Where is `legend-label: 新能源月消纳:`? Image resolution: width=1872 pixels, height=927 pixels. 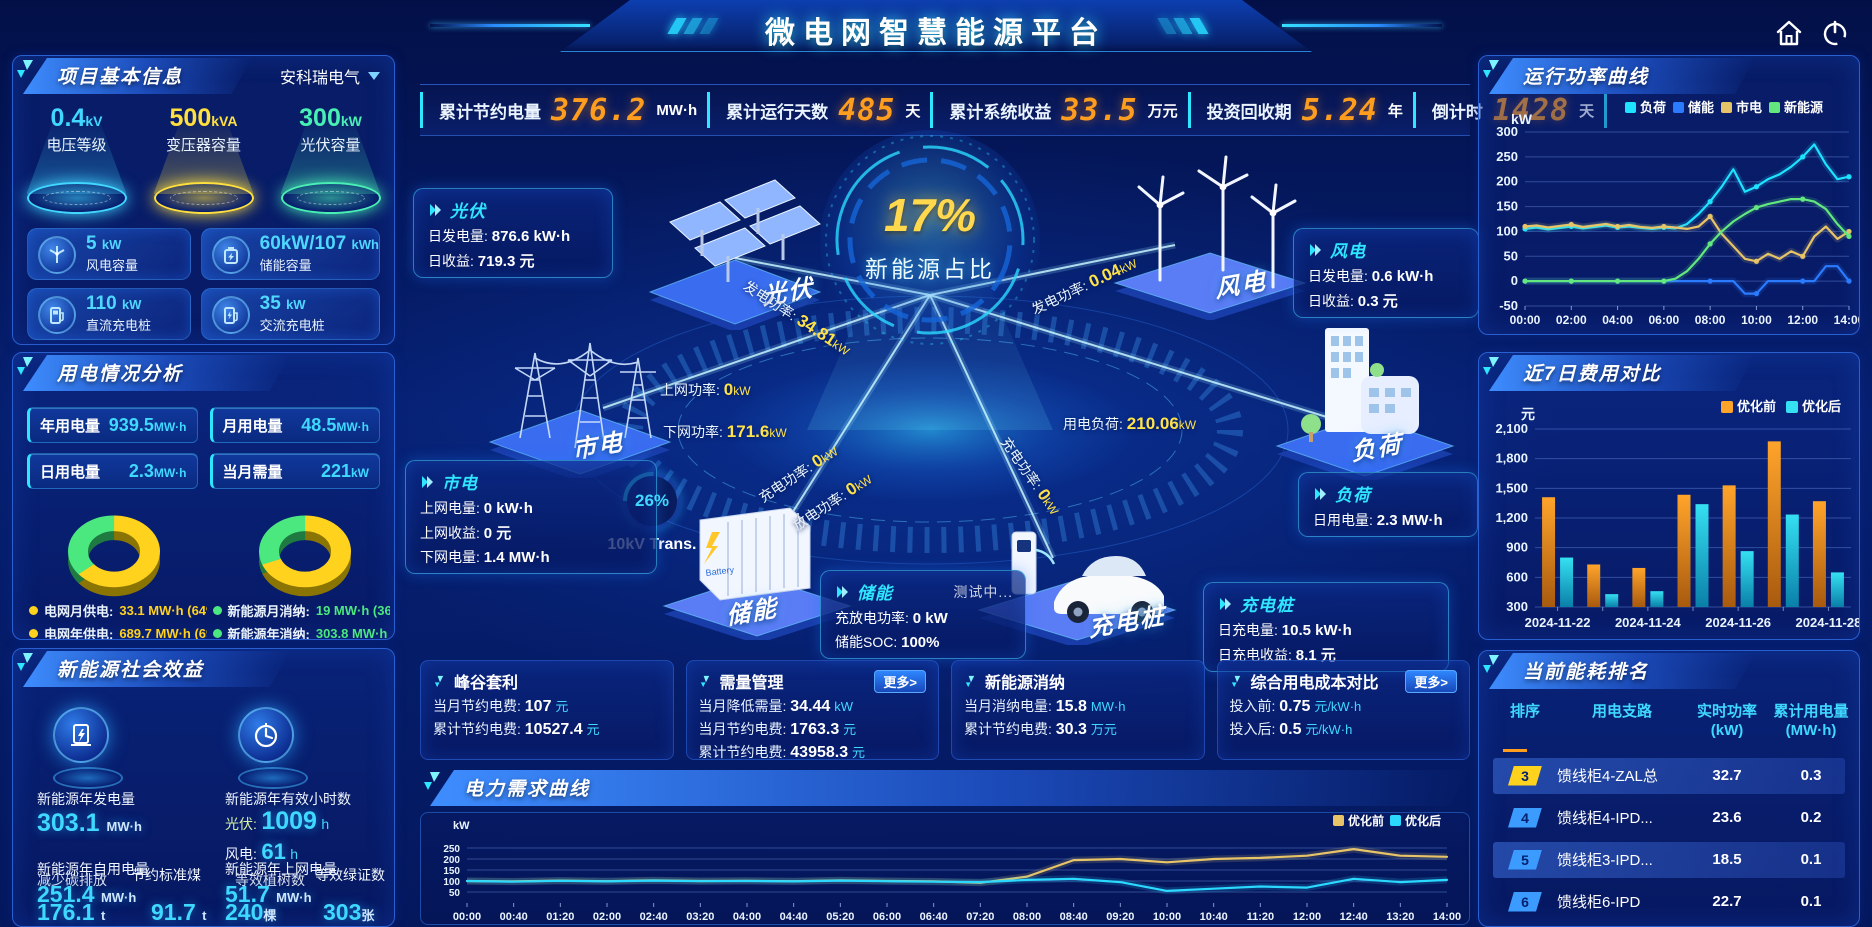
legend-label: 新能源月消纳: is located at coordinates (268, 611).